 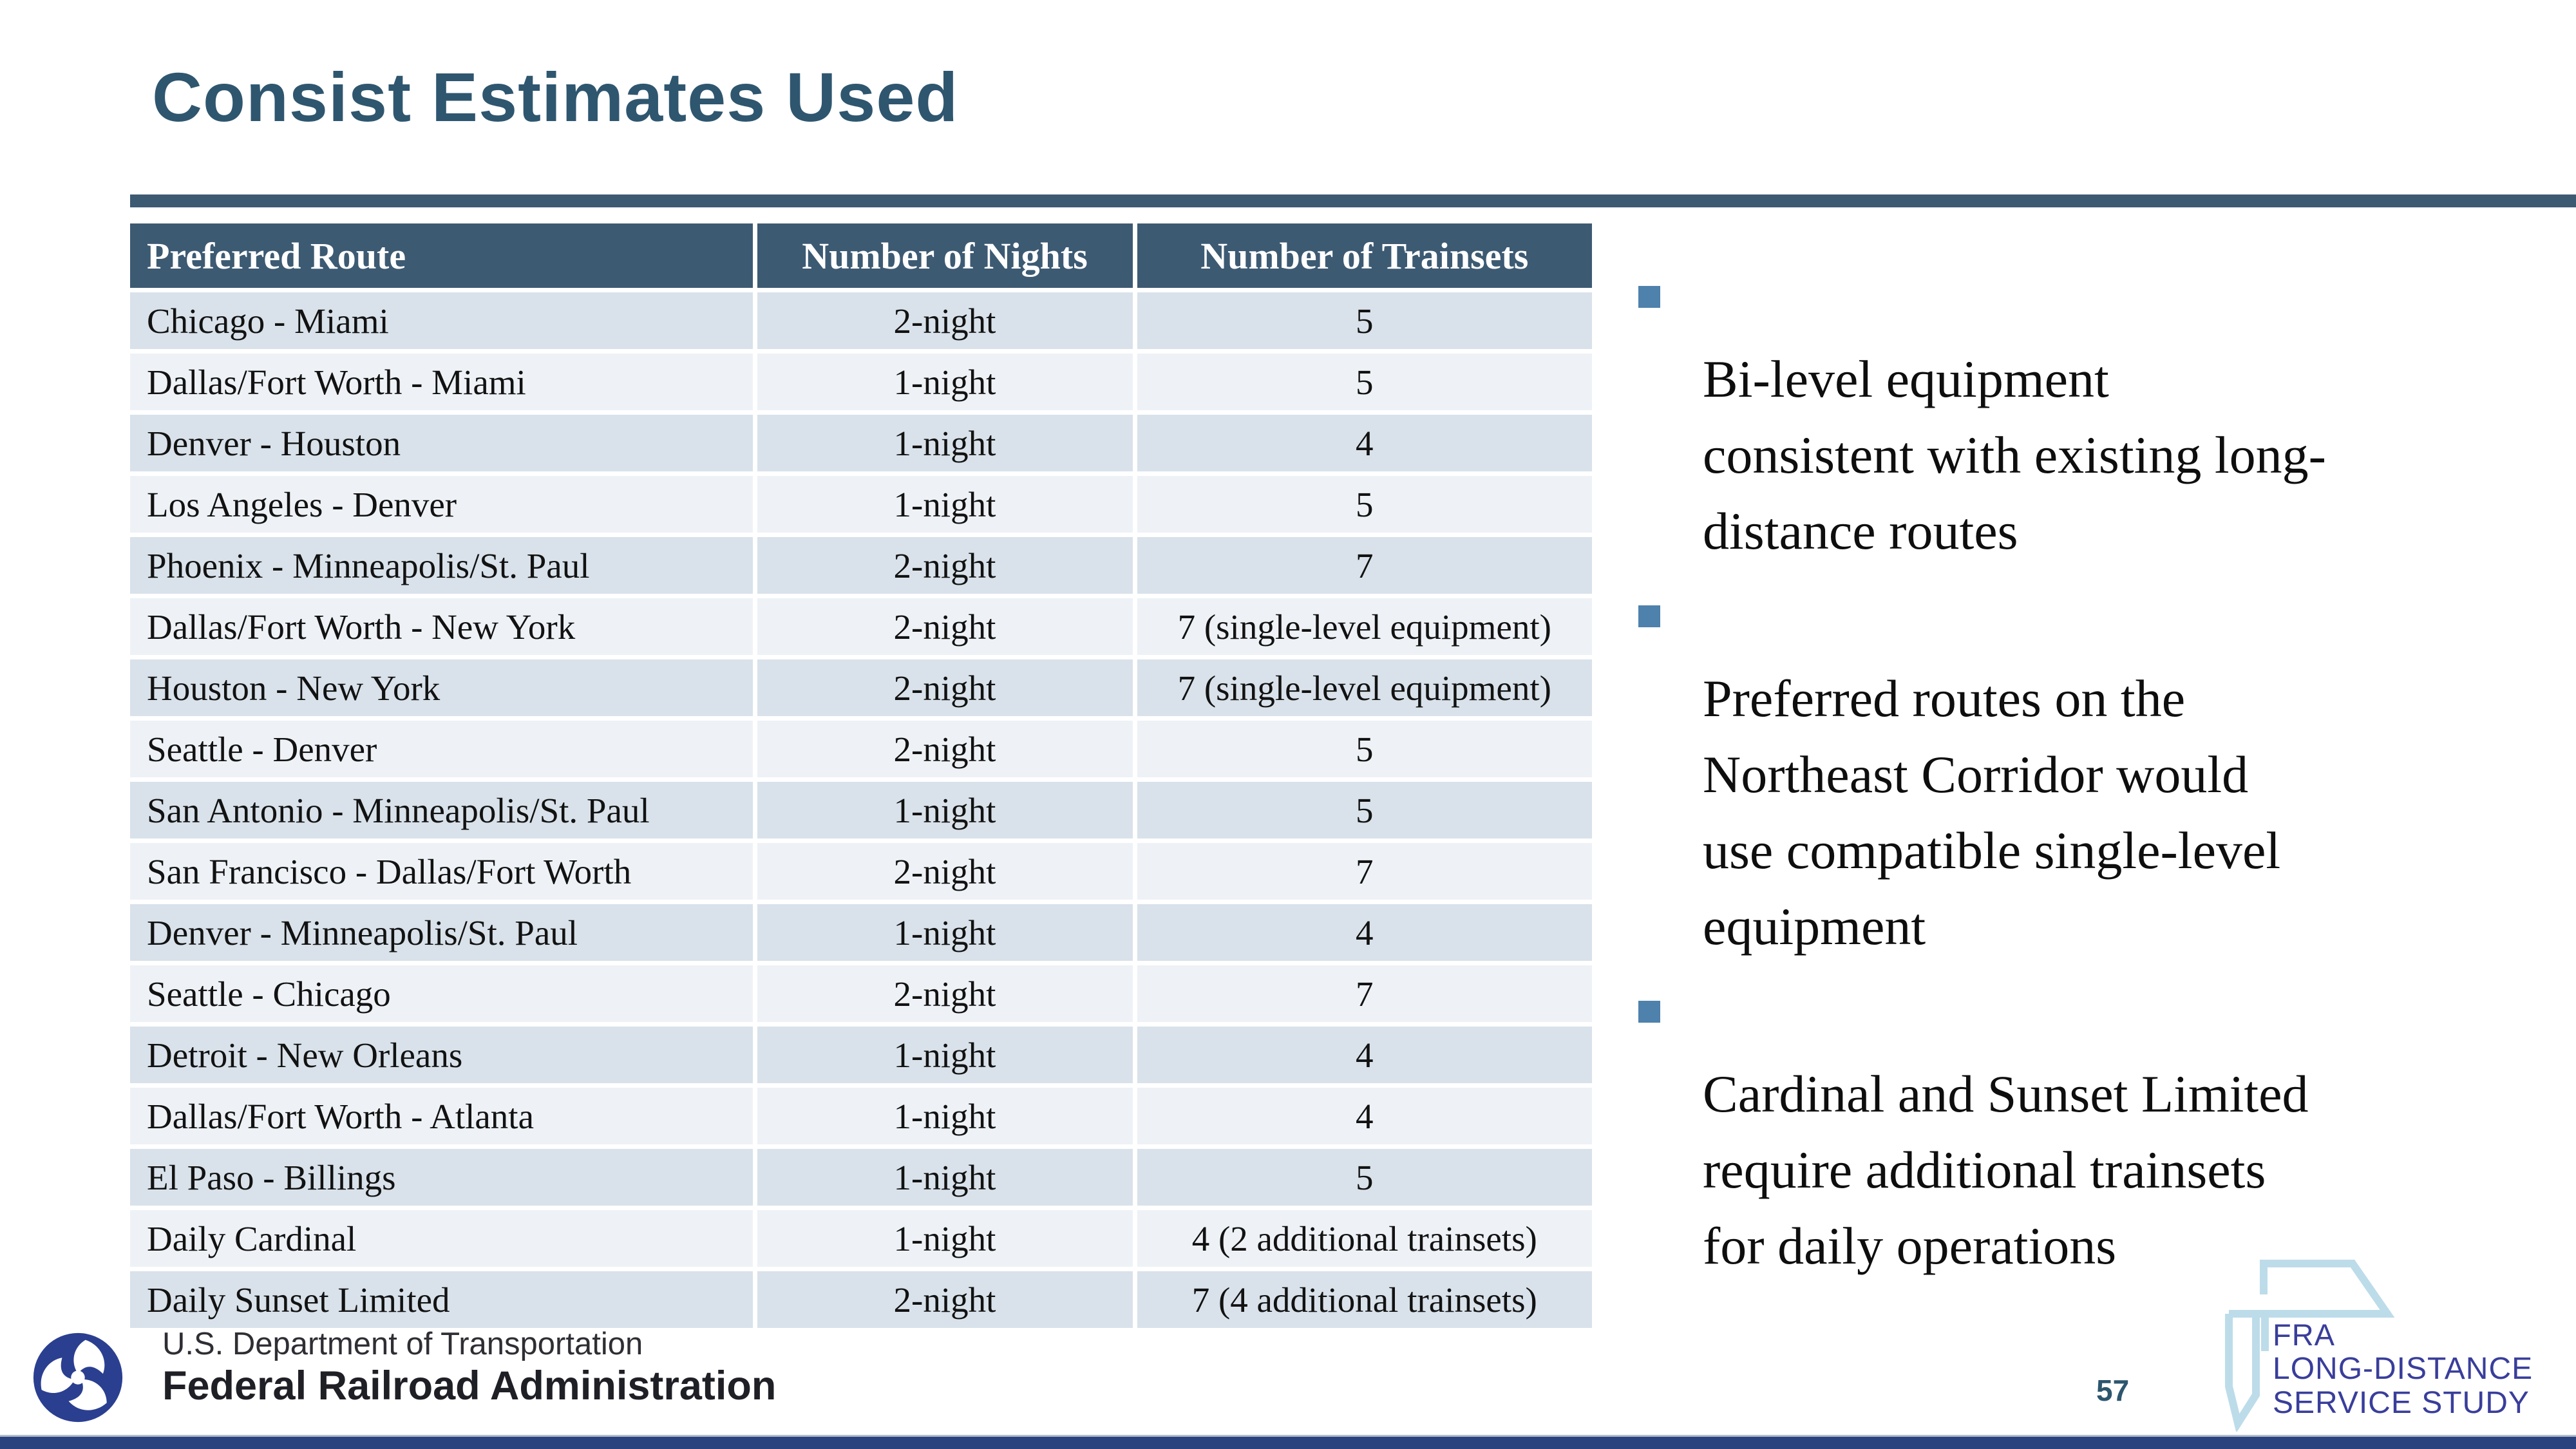 I want to click on fra-logo-line2: LONG-DISTANCE, so click(x=2403, y=1369).